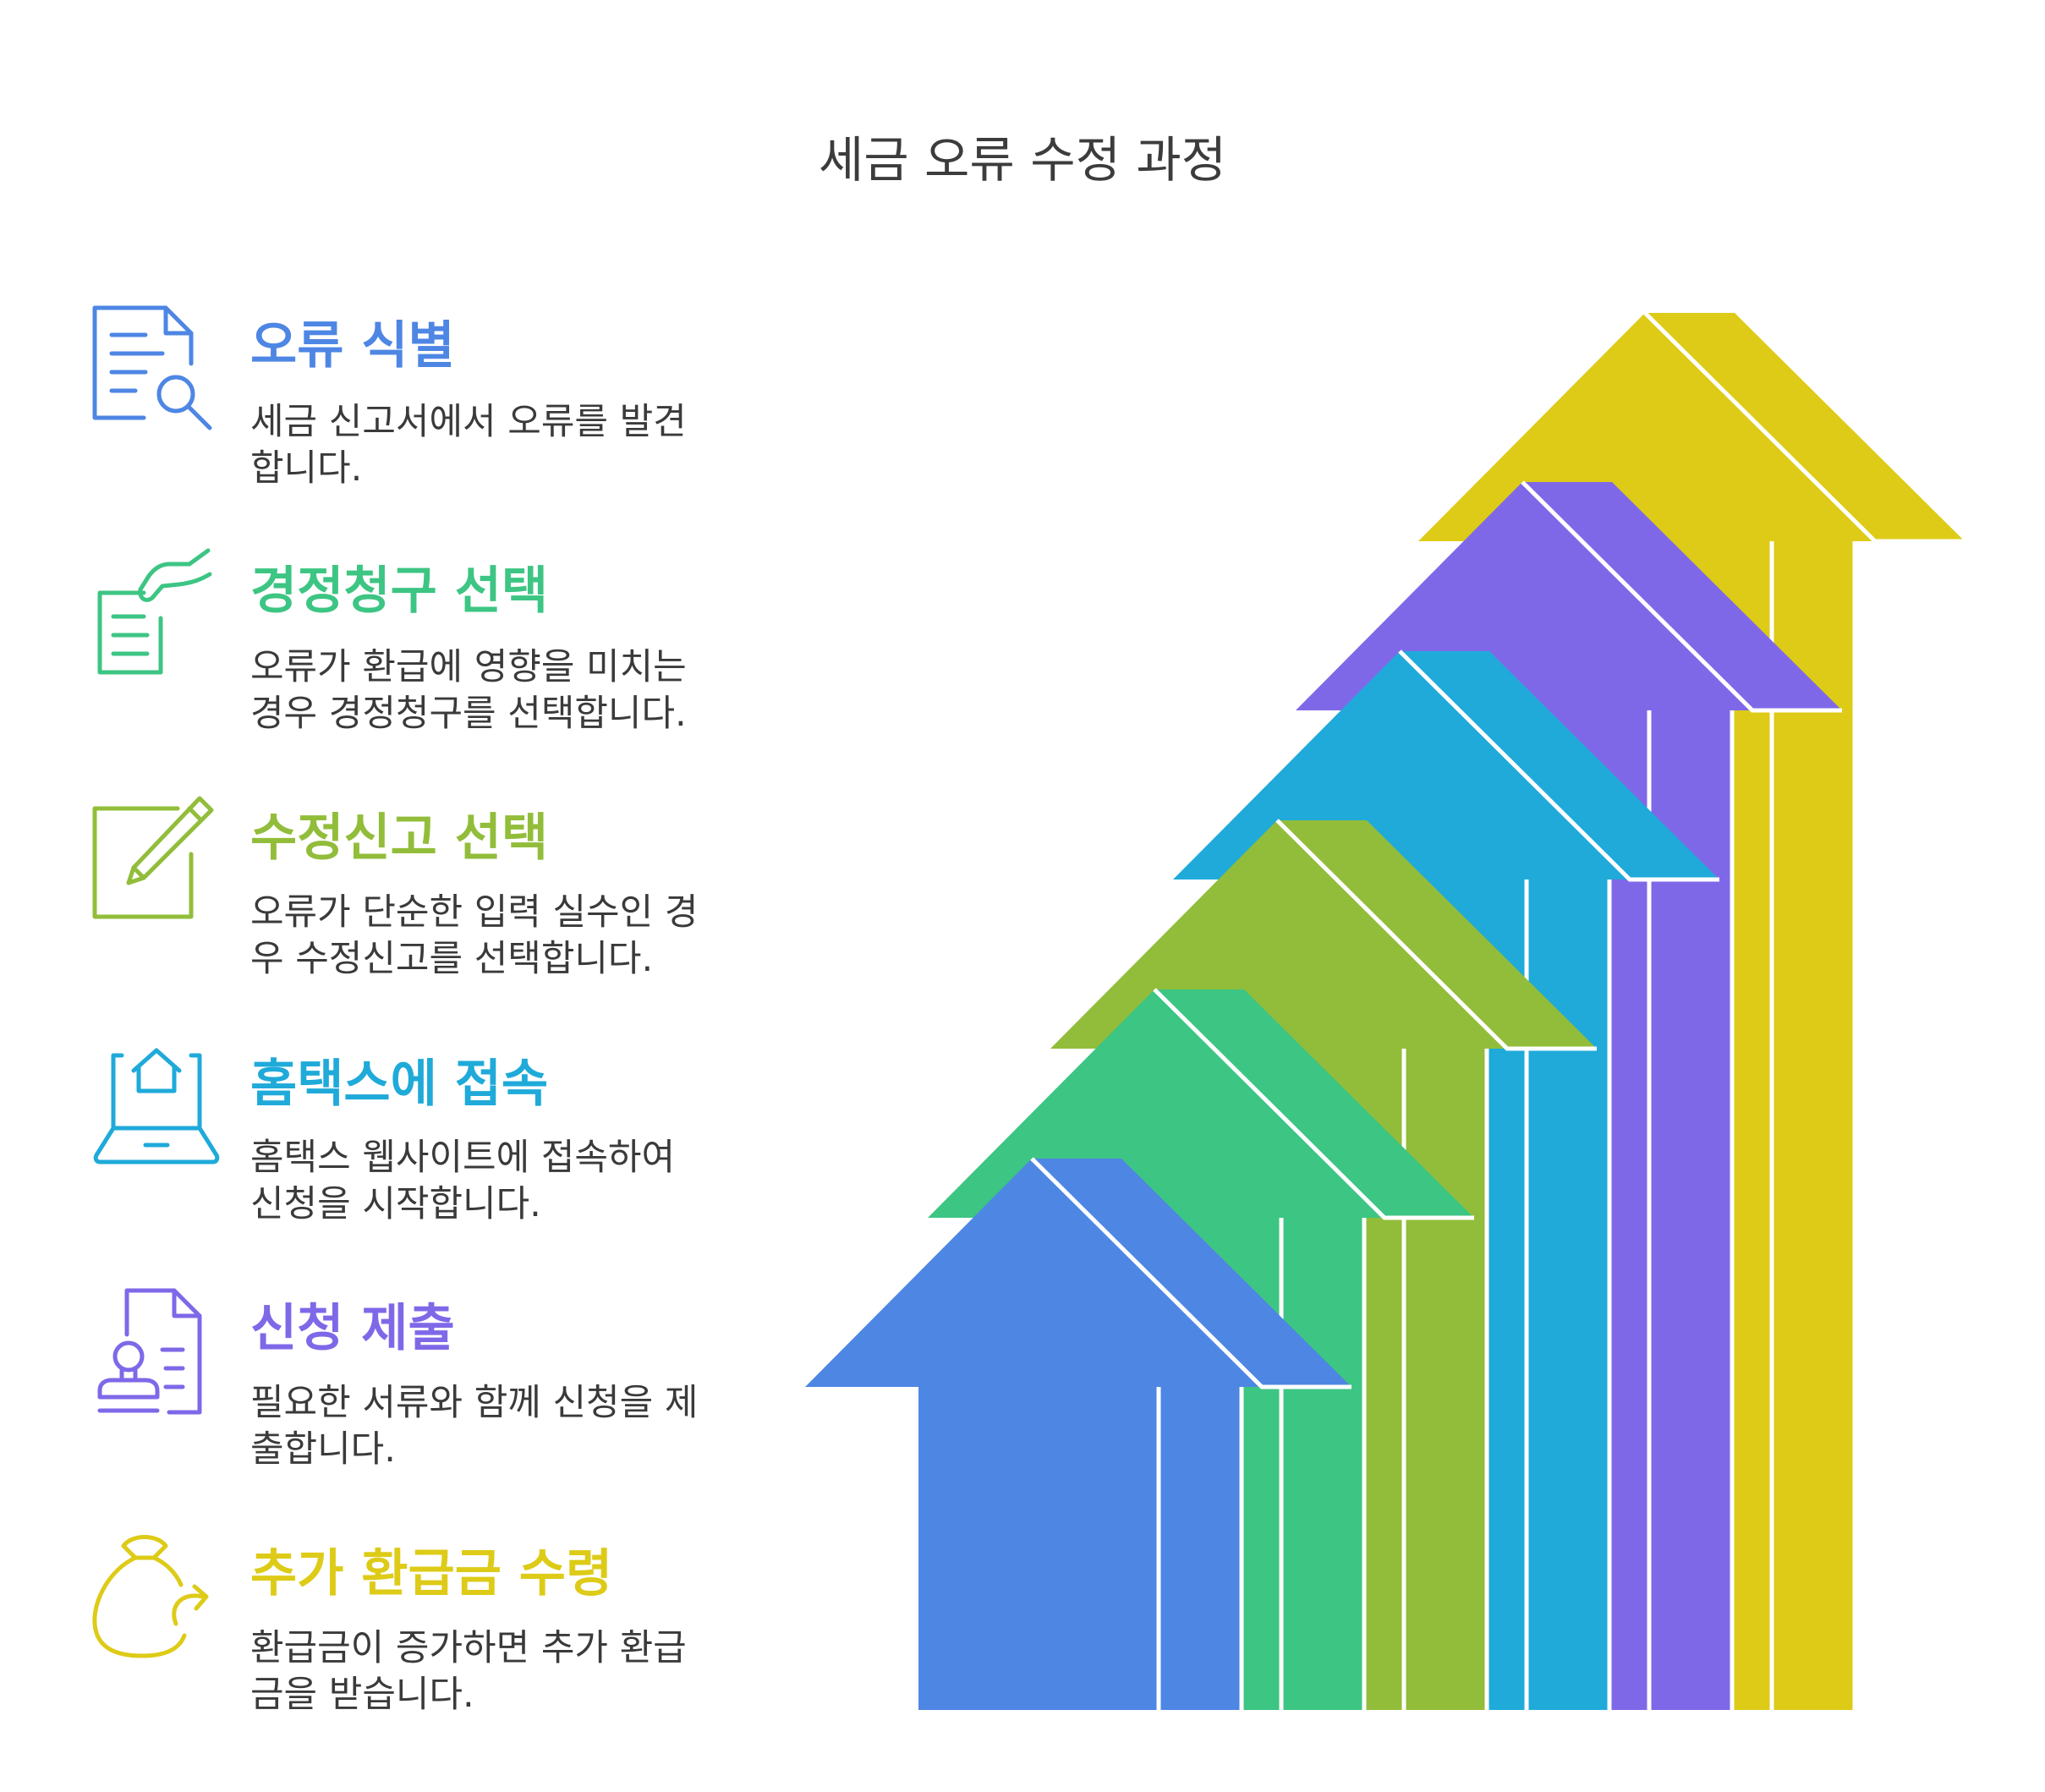  What do you see at coordinates (1022, 160) in the screenshot?
I see `page-title: 세금 오류 수정 과정` at bounding box center [1022, 160].